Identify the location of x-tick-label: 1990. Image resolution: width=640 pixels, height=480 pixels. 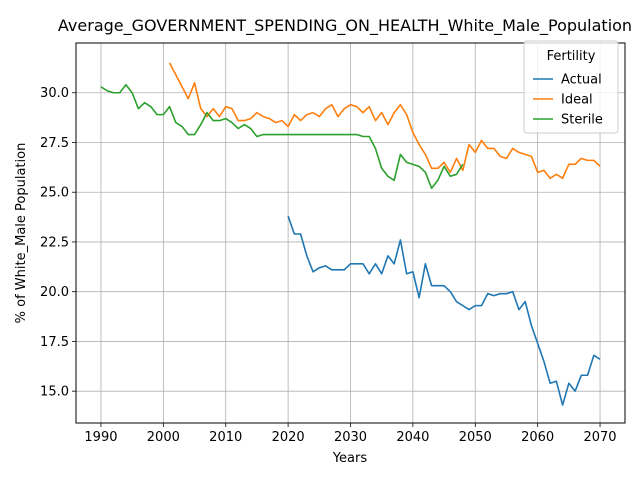
(100, 437).